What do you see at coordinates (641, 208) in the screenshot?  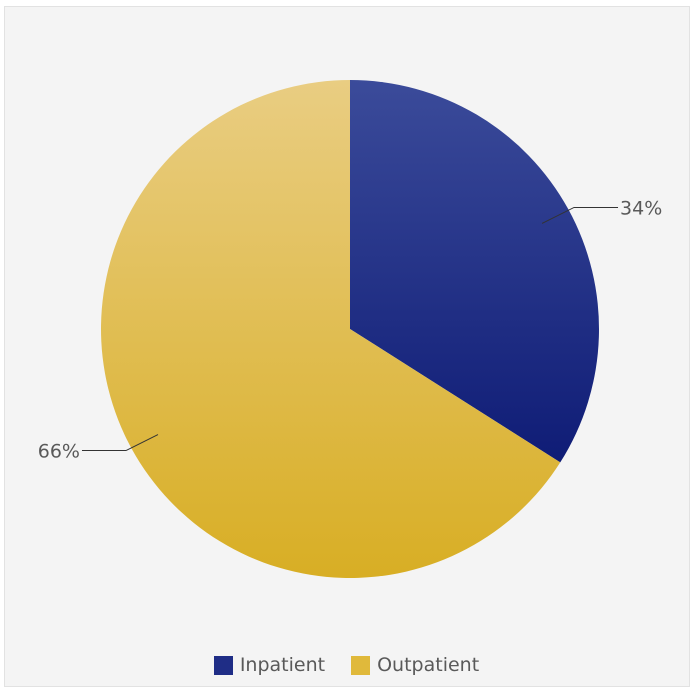 I see `data-label-inpatient: 34%` at bounding box center [641, 208].